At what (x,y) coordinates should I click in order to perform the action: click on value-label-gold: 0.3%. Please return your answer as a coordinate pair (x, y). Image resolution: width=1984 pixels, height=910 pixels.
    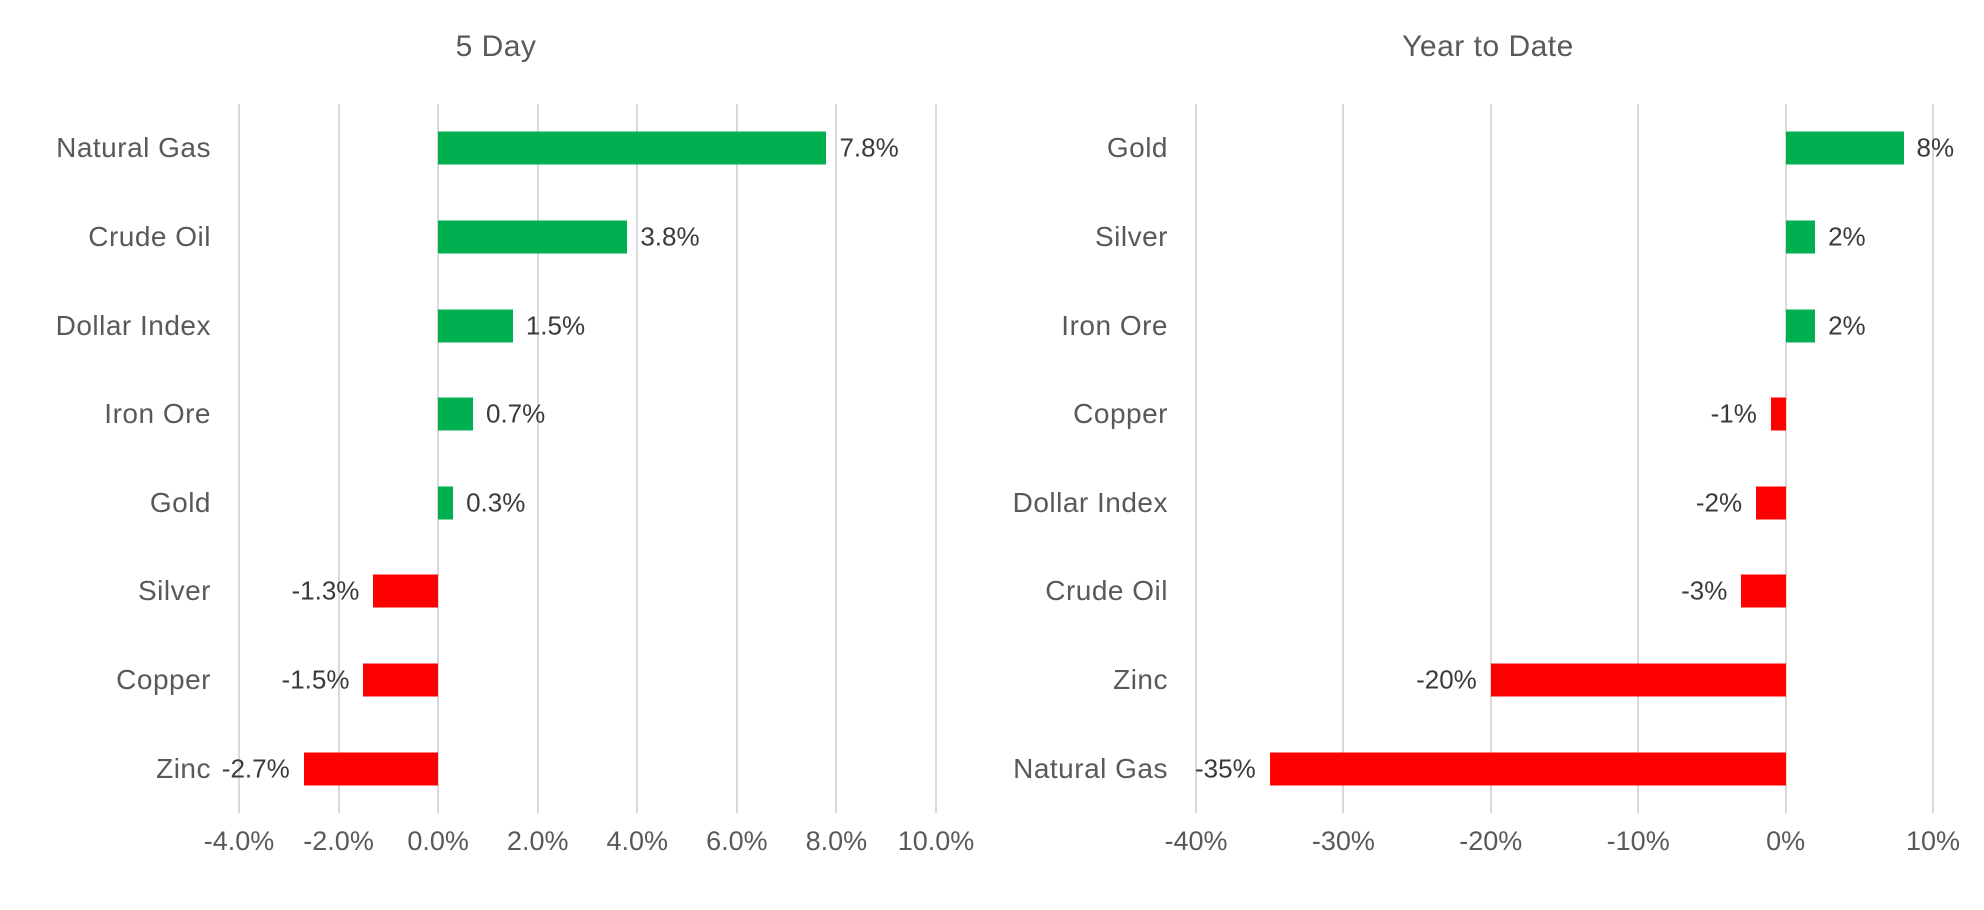
    Looking at the image, I should click on (496, 502).